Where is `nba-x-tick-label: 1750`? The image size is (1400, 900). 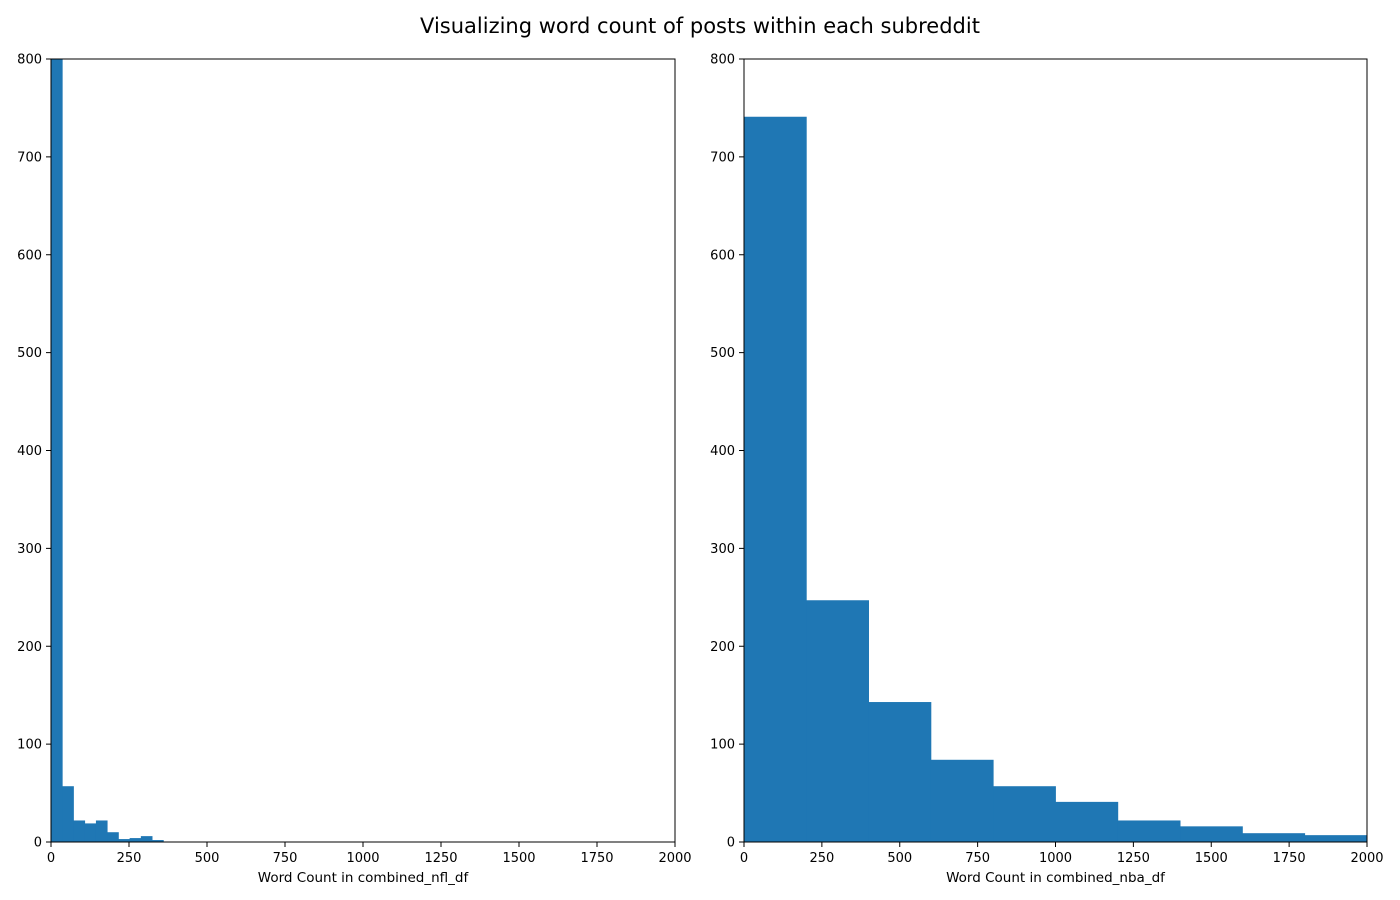
nba-x-tick-label: 1750 is located at coordinates (1289, 858).